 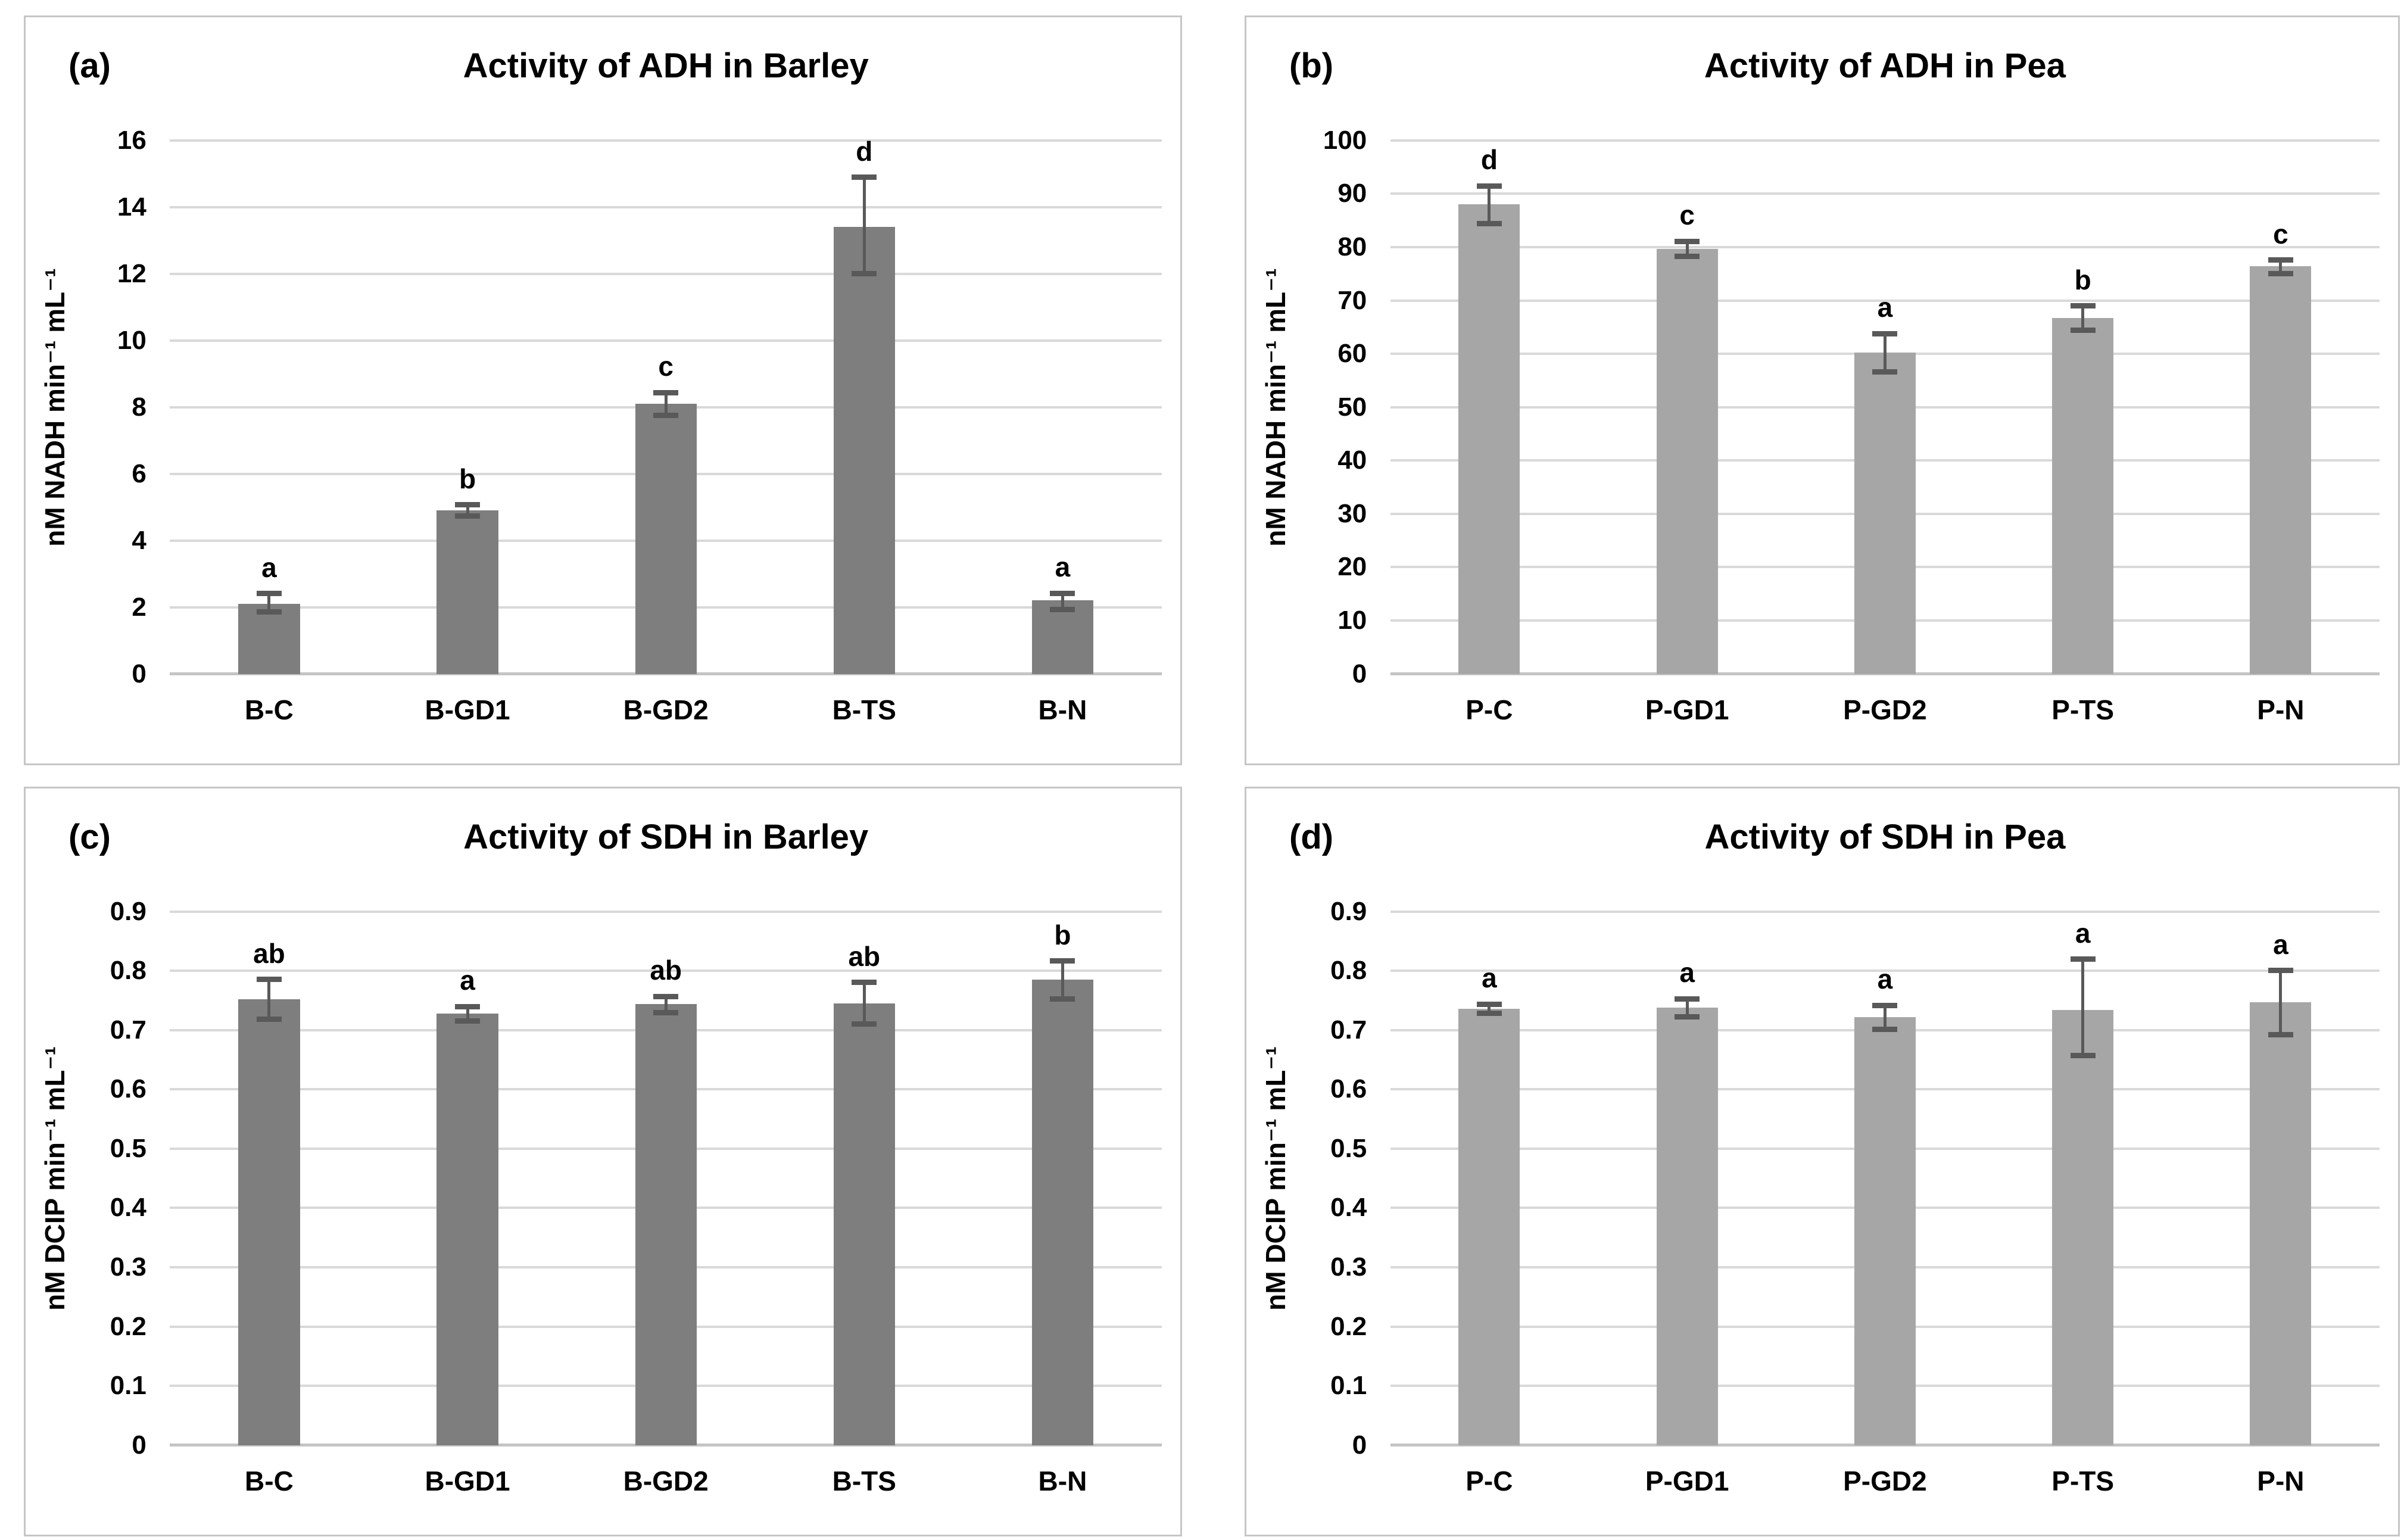 I want to click on plot-area: a b c d a, so click(x=666, y=406).